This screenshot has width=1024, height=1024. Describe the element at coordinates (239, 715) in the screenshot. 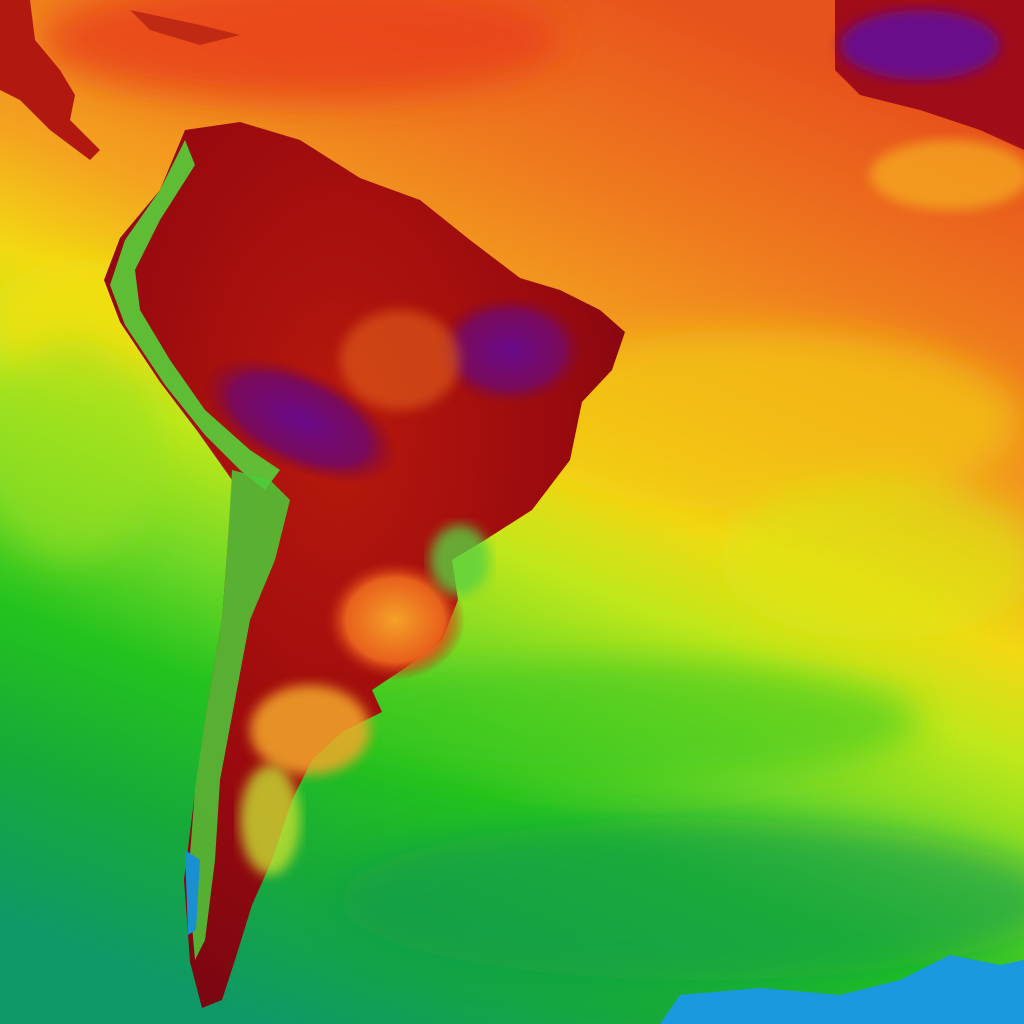

I see `andes-south` at that location.